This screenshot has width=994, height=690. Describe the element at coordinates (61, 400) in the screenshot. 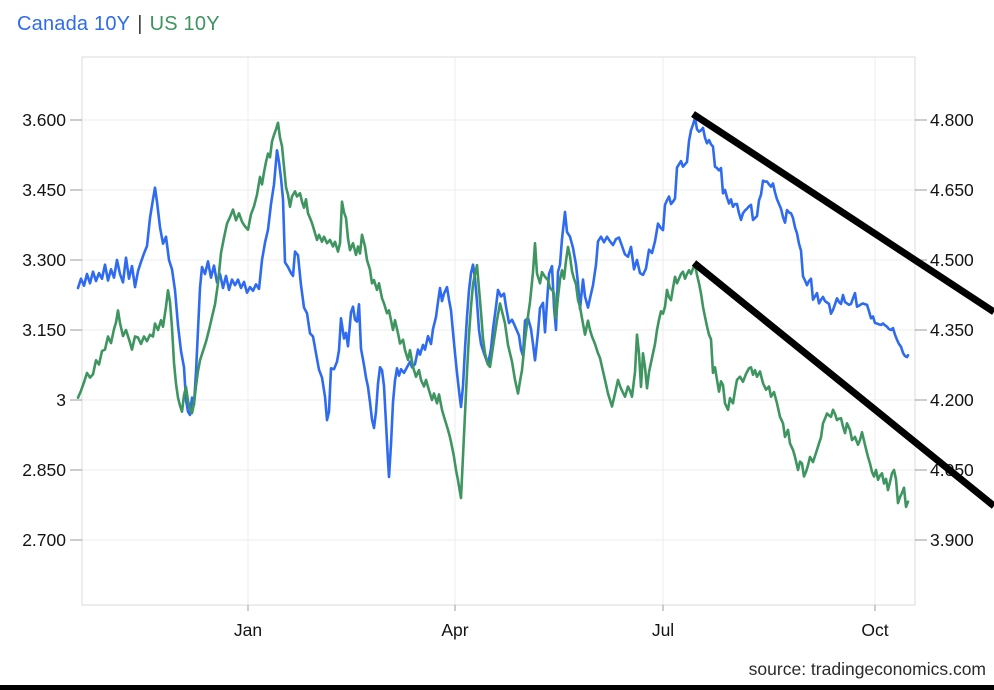

I see `left-axis-label: 3` at that location.